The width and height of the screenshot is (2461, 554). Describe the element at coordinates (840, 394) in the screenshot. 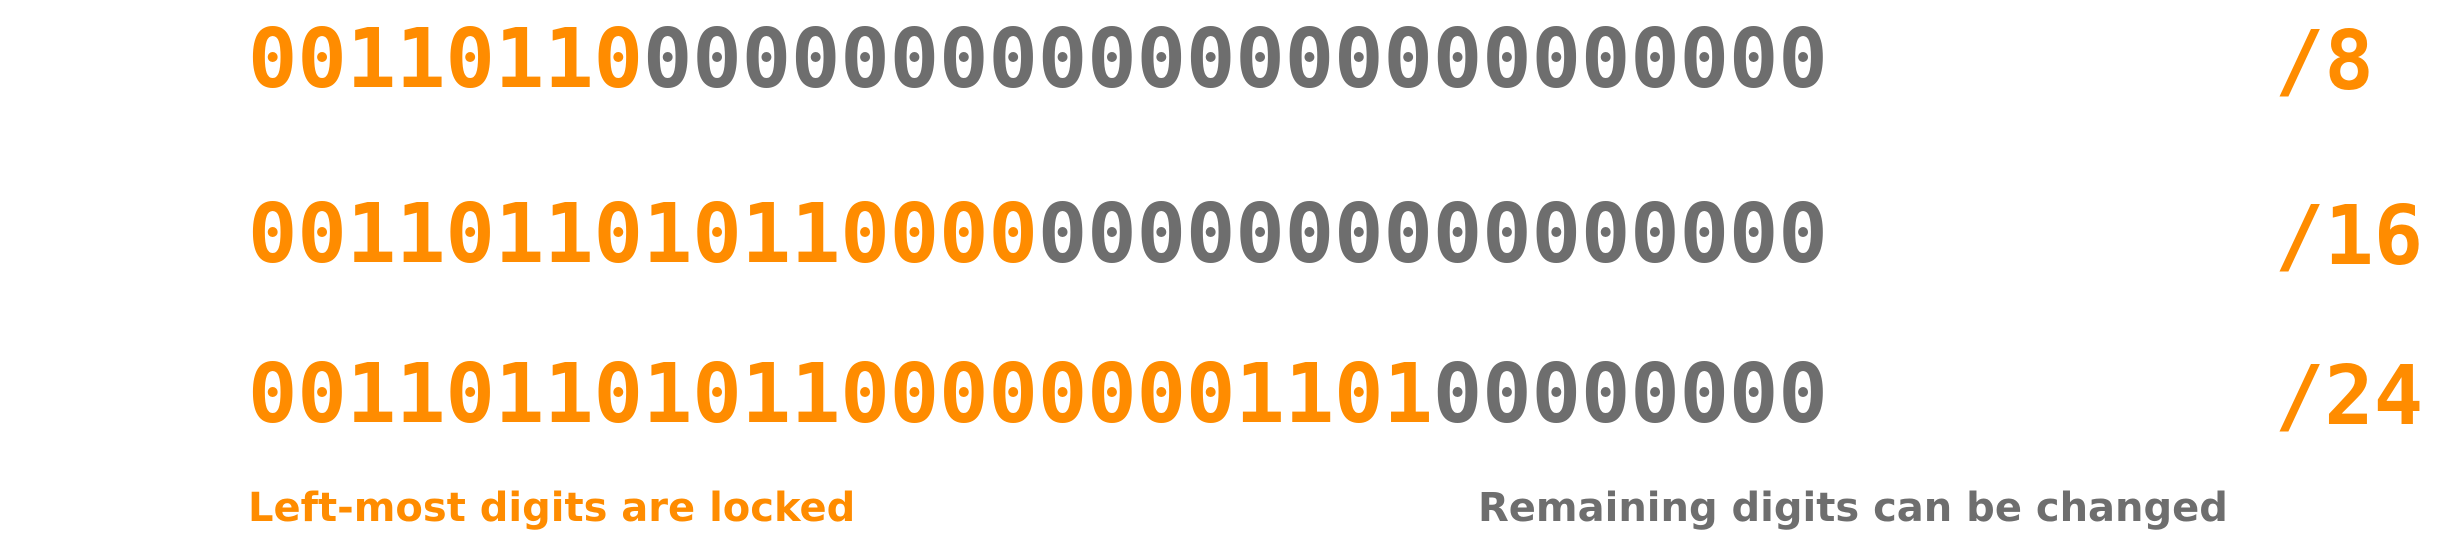

I see `locked-bits: 001101101011000000001101` at that location.